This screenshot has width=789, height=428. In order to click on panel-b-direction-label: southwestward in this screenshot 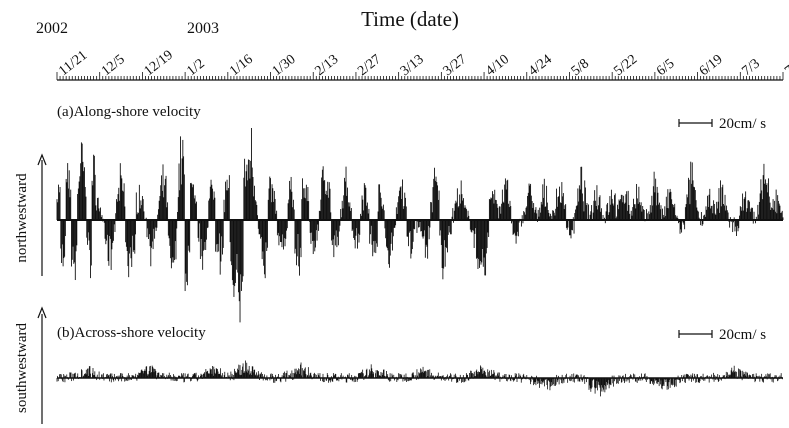, I will do `click(22, 368)`.